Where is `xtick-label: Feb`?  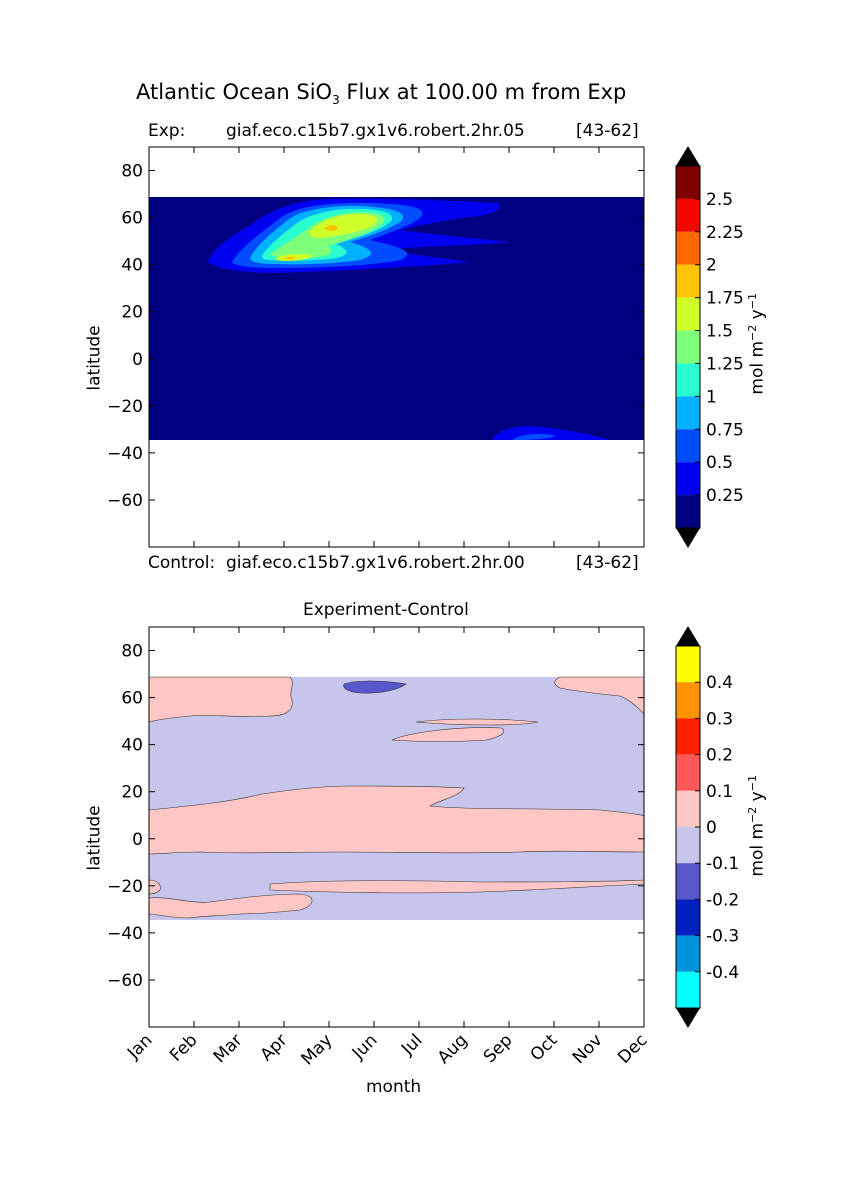 xtick-label: Feb is located at coordinates (183, 1047).